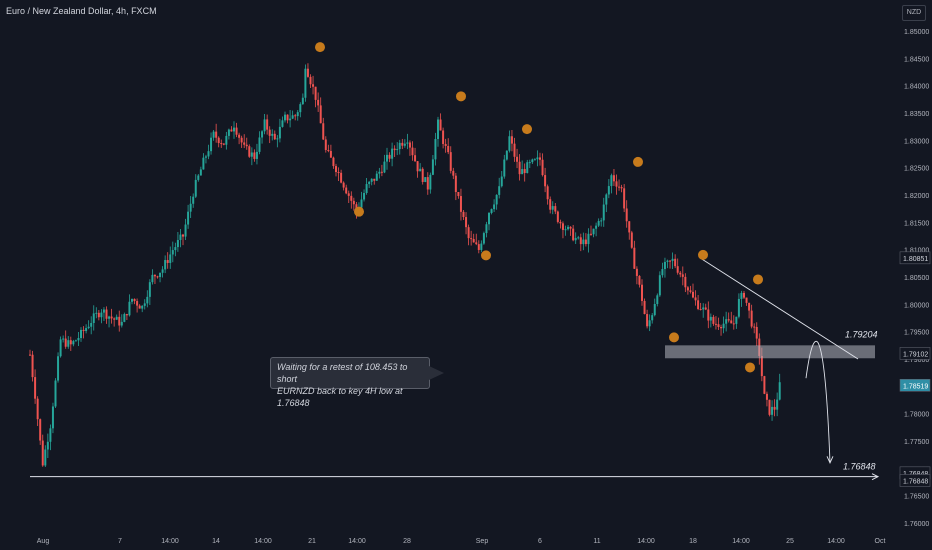  What do you see at coordinates (779, 308) in the screenshot?
I see `descending-trendline` at bounding box center [779, 308].